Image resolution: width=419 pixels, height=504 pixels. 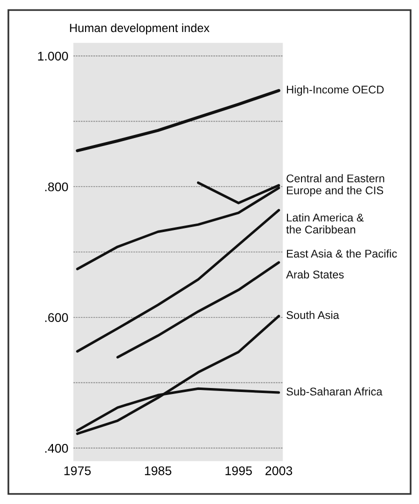 I want to click on x-tick-label: 1985, so click(x=158, y=471).